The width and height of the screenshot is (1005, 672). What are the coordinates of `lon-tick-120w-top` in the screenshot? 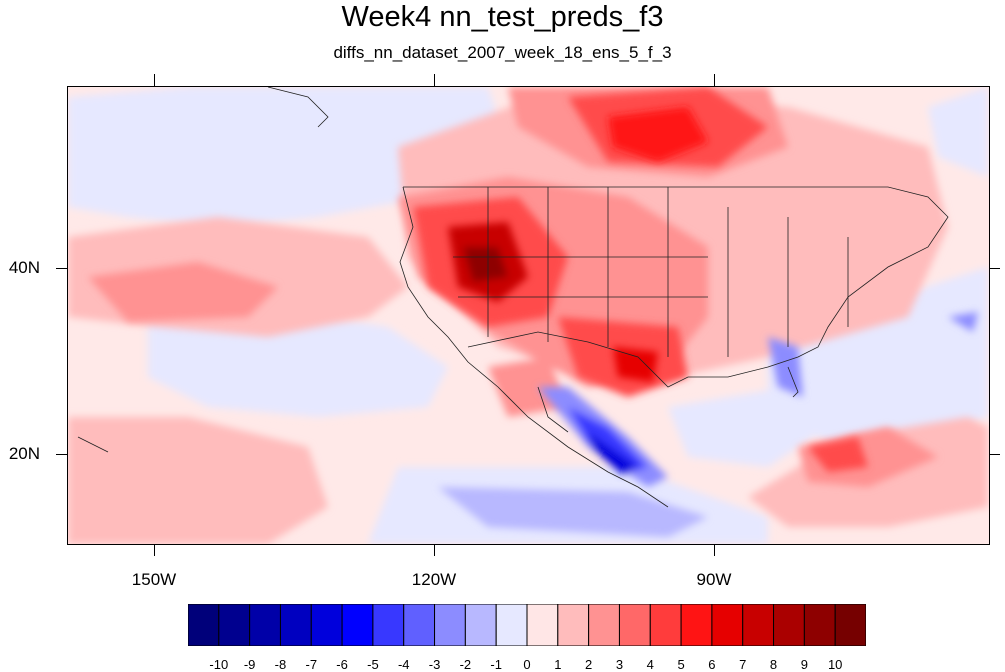 It's located at (434, 80).